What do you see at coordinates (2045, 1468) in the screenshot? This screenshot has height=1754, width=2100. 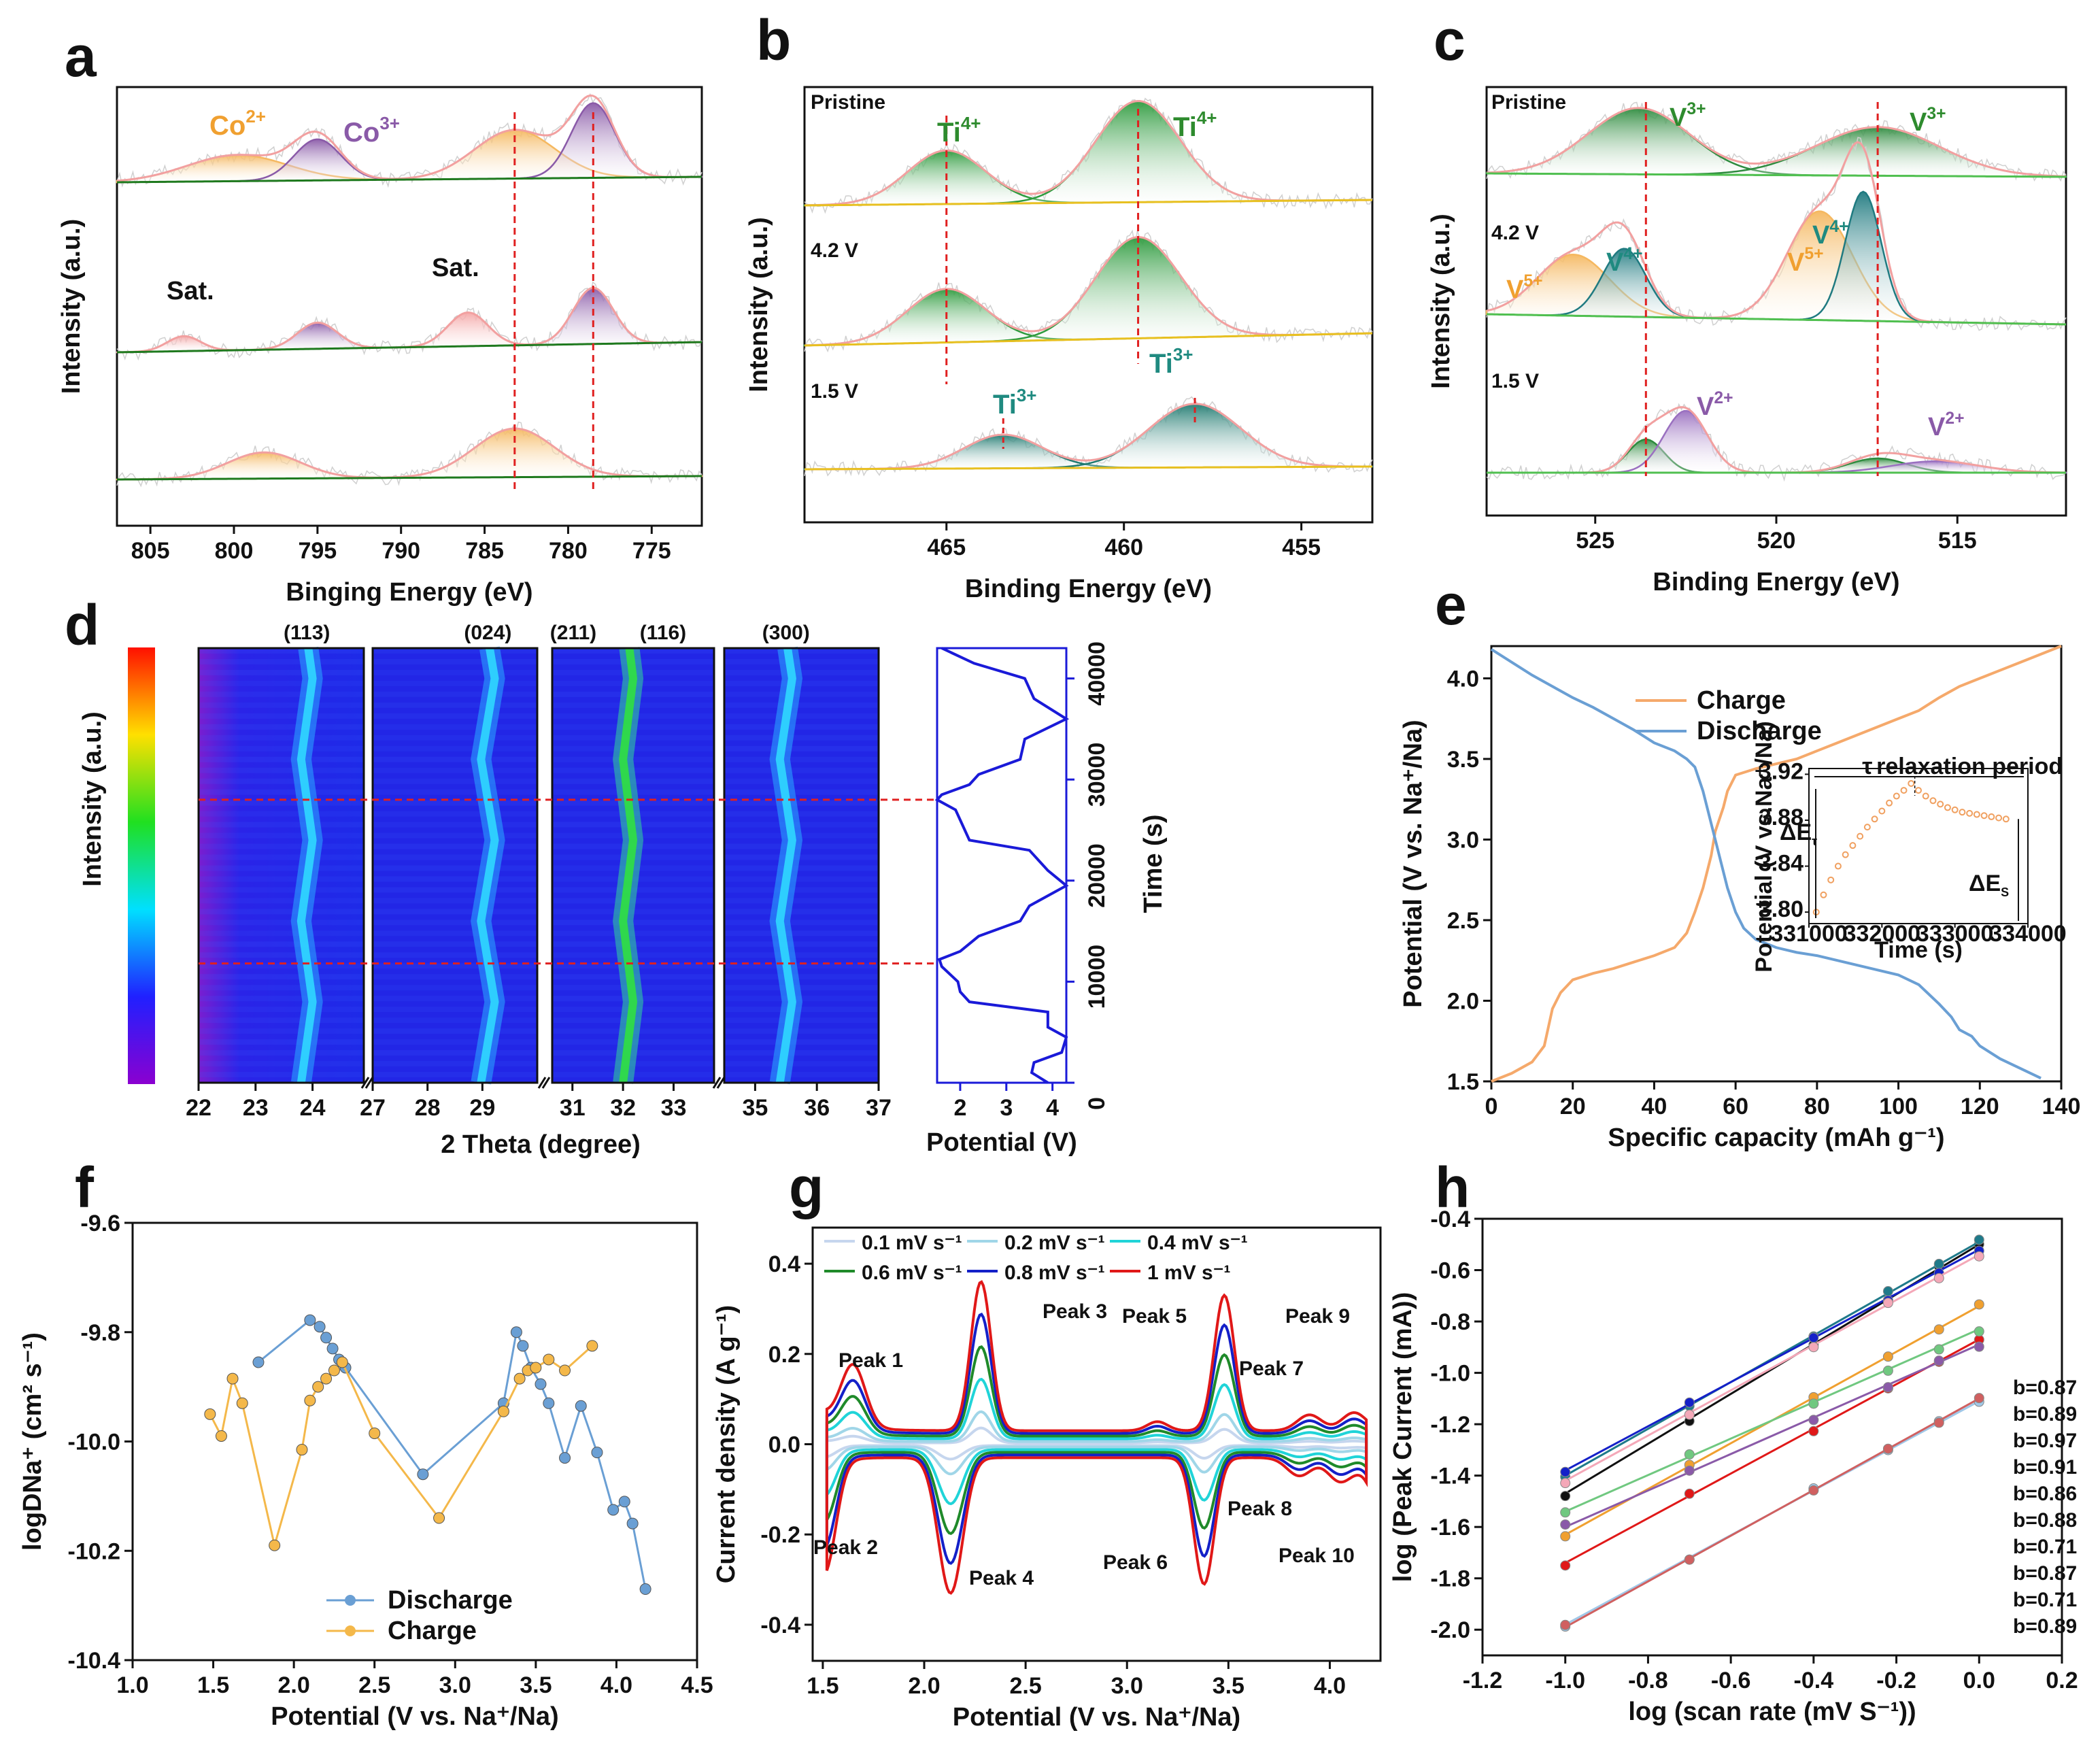 I see `b-value-label: b=0.91` at bounding box center [2045, 1468].